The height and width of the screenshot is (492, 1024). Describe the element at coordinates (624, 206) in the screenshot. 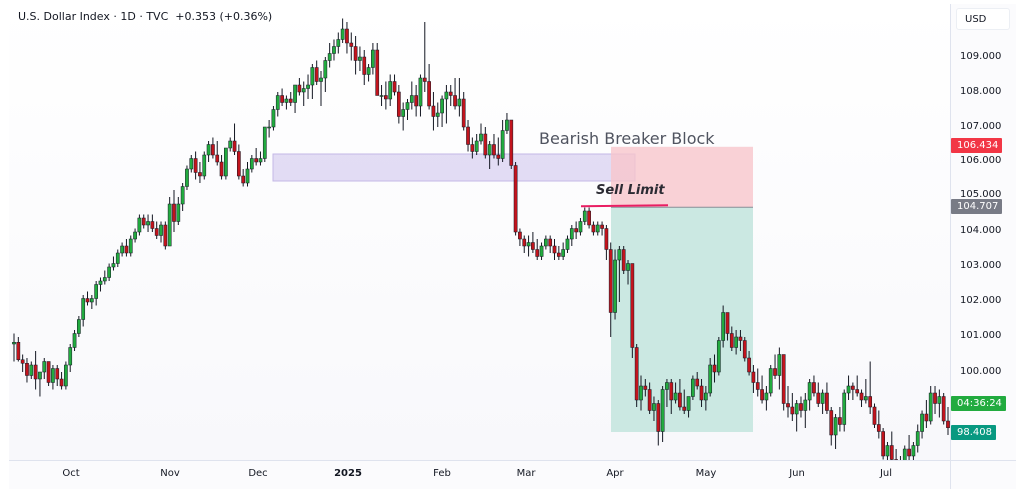

I see `annotation-lines` at that location.